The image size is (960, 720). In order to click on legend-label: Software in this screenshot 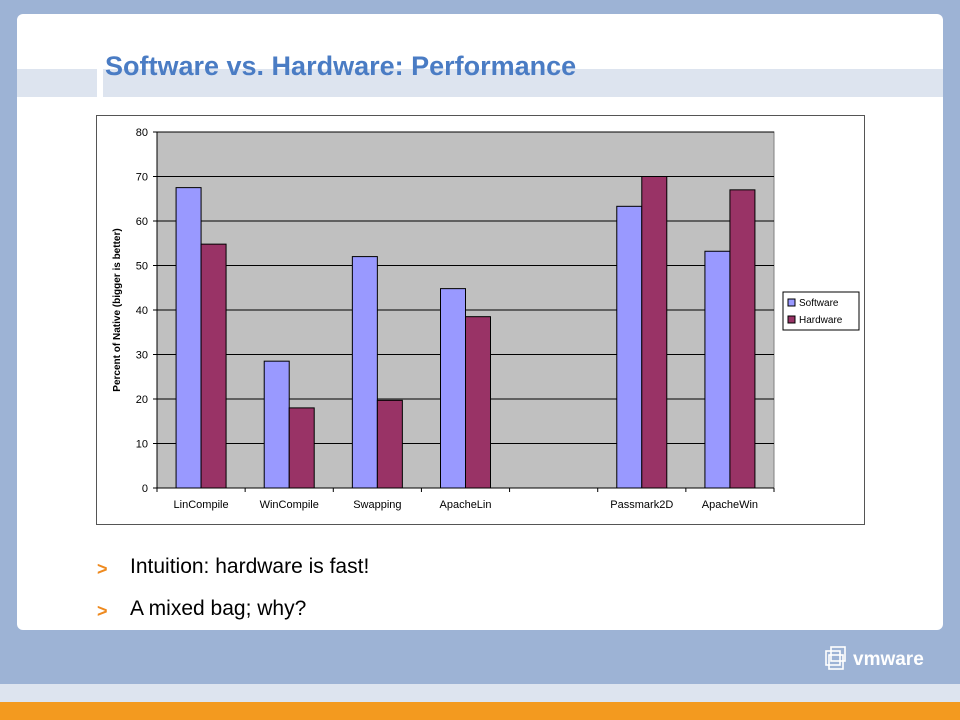, I will do `click(819, 303)`.